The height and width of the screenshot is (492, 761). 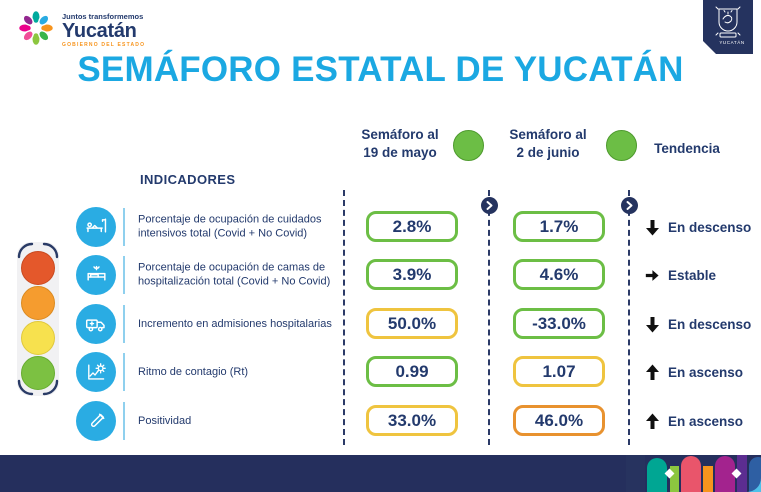 I want to click on contagion-rate-icon, so click(x=96, y=372).